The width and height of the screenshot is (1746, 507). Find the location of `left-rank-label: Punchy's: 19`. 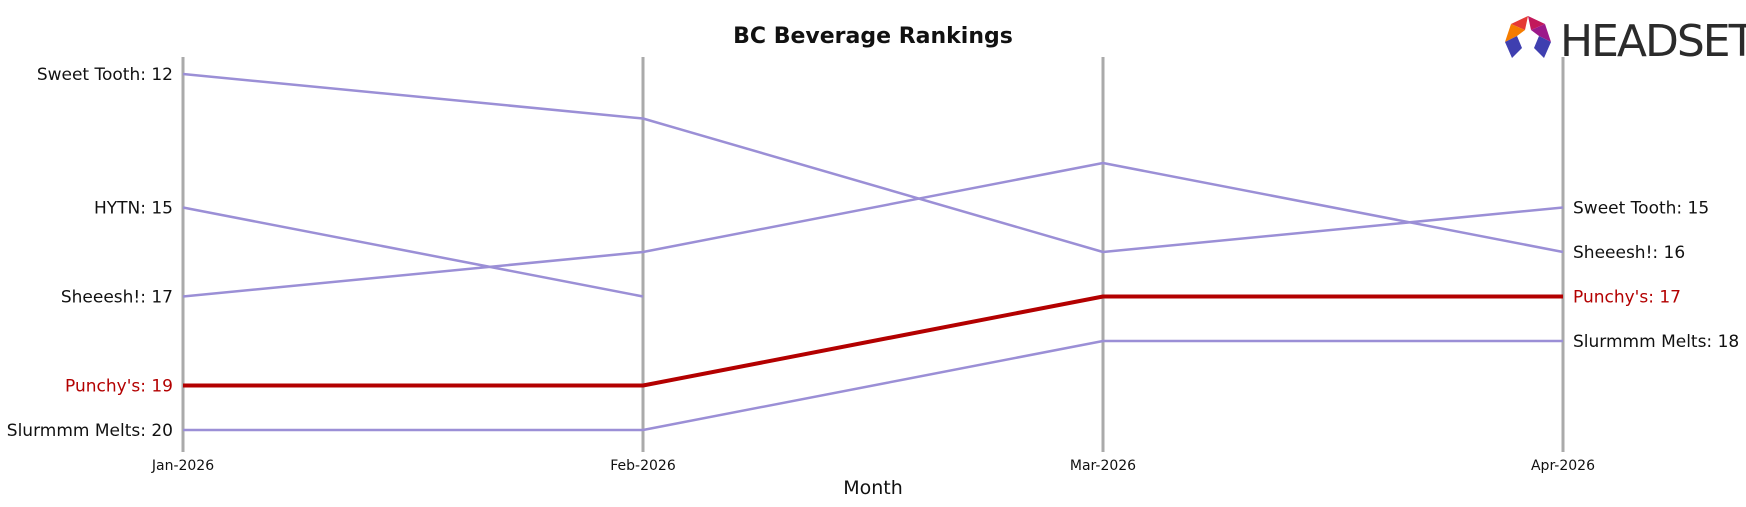

left-rank-label: Punchy's: 19 is located at coordinates (119, 387).